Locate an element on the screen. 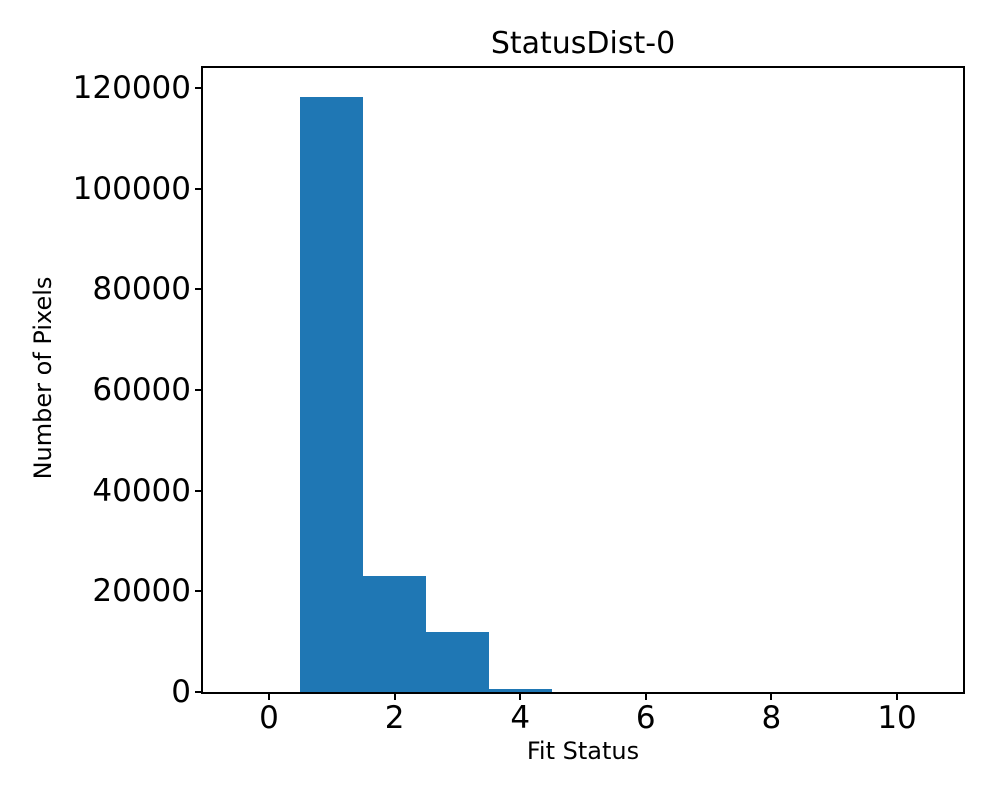 The width and height of the screenshot is (1000, 800). y-tick-label: 100000 is located at coordinates (131, 188).